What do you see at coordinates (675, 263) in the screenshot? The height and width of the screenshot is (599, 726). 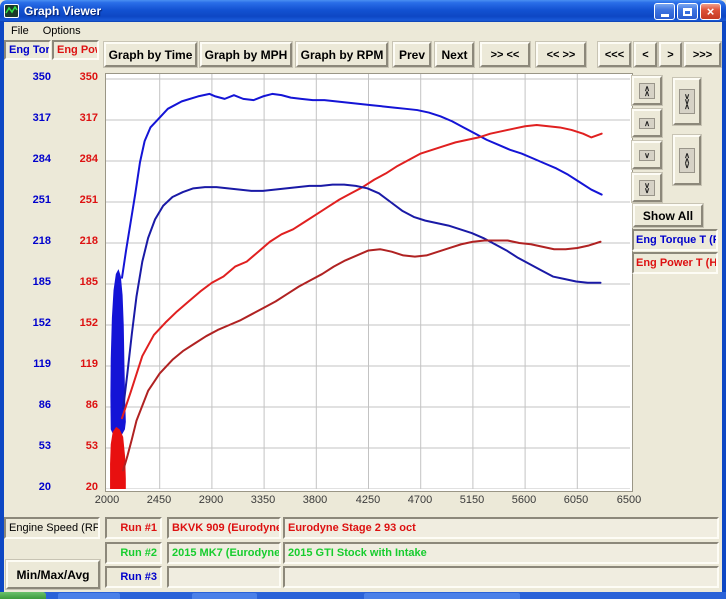 I see `legend-power: Eng Power T (HP)` at bounding box center [675, 263].